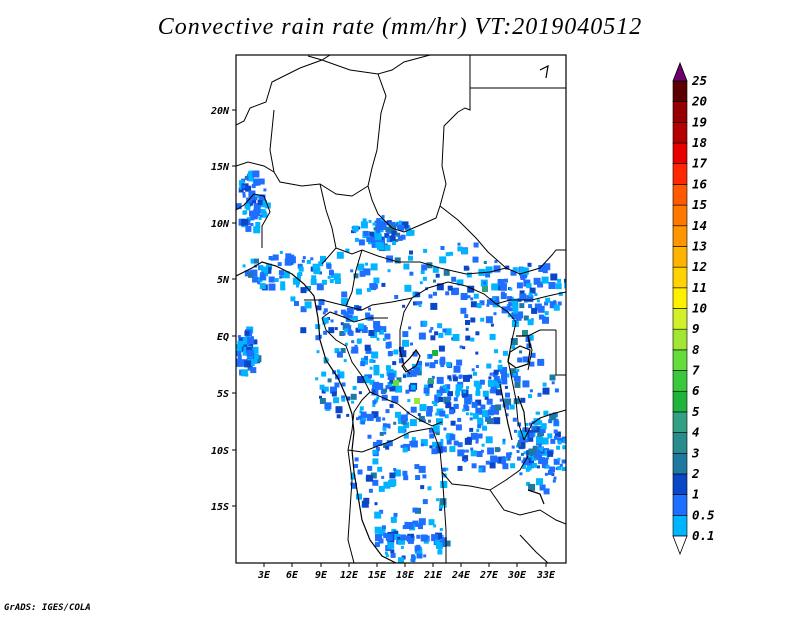  What do you see at coordinates (405, 575) in the screenshot?
I see `lon-label-18e: 18E` at bounding box center [405, 575].